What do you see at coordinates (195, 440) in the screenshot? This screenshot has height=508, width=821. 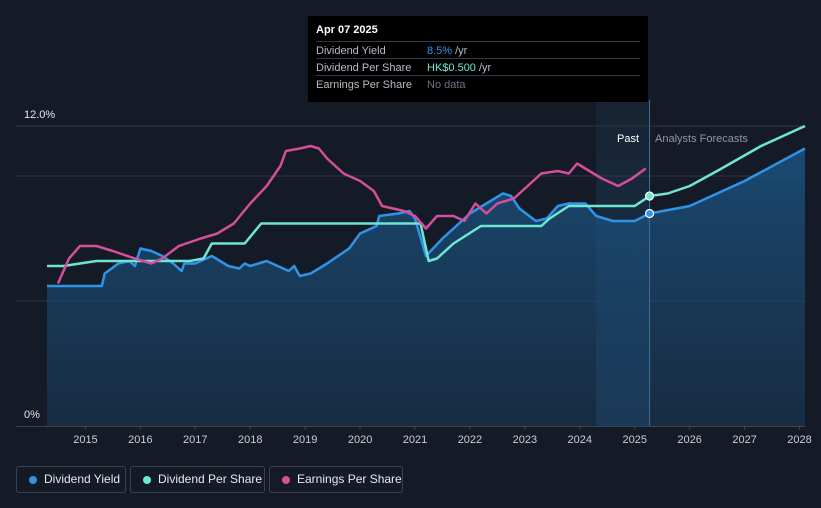 I see `x-tick-label: 2017` at bounding box center [195, 440].